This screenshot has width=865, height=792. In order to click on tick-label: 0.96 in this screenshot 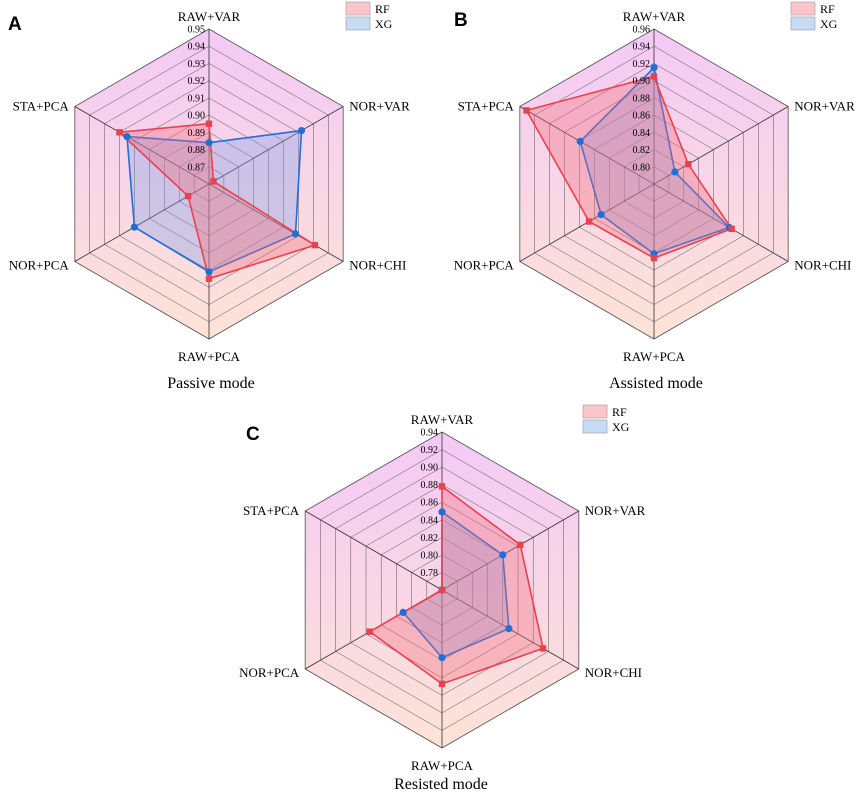, I will do `click(642, 30)`.